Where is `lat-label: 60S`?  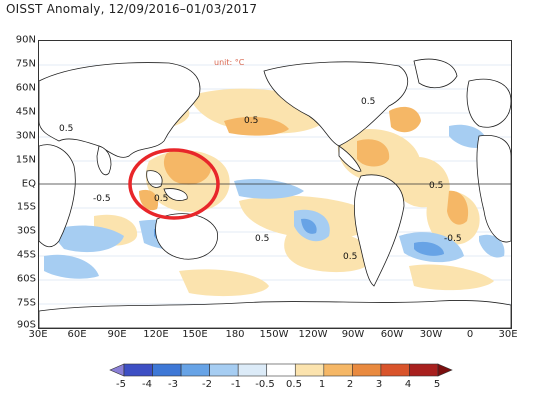 lat-label: 60S is located at coordinates (26, 279).